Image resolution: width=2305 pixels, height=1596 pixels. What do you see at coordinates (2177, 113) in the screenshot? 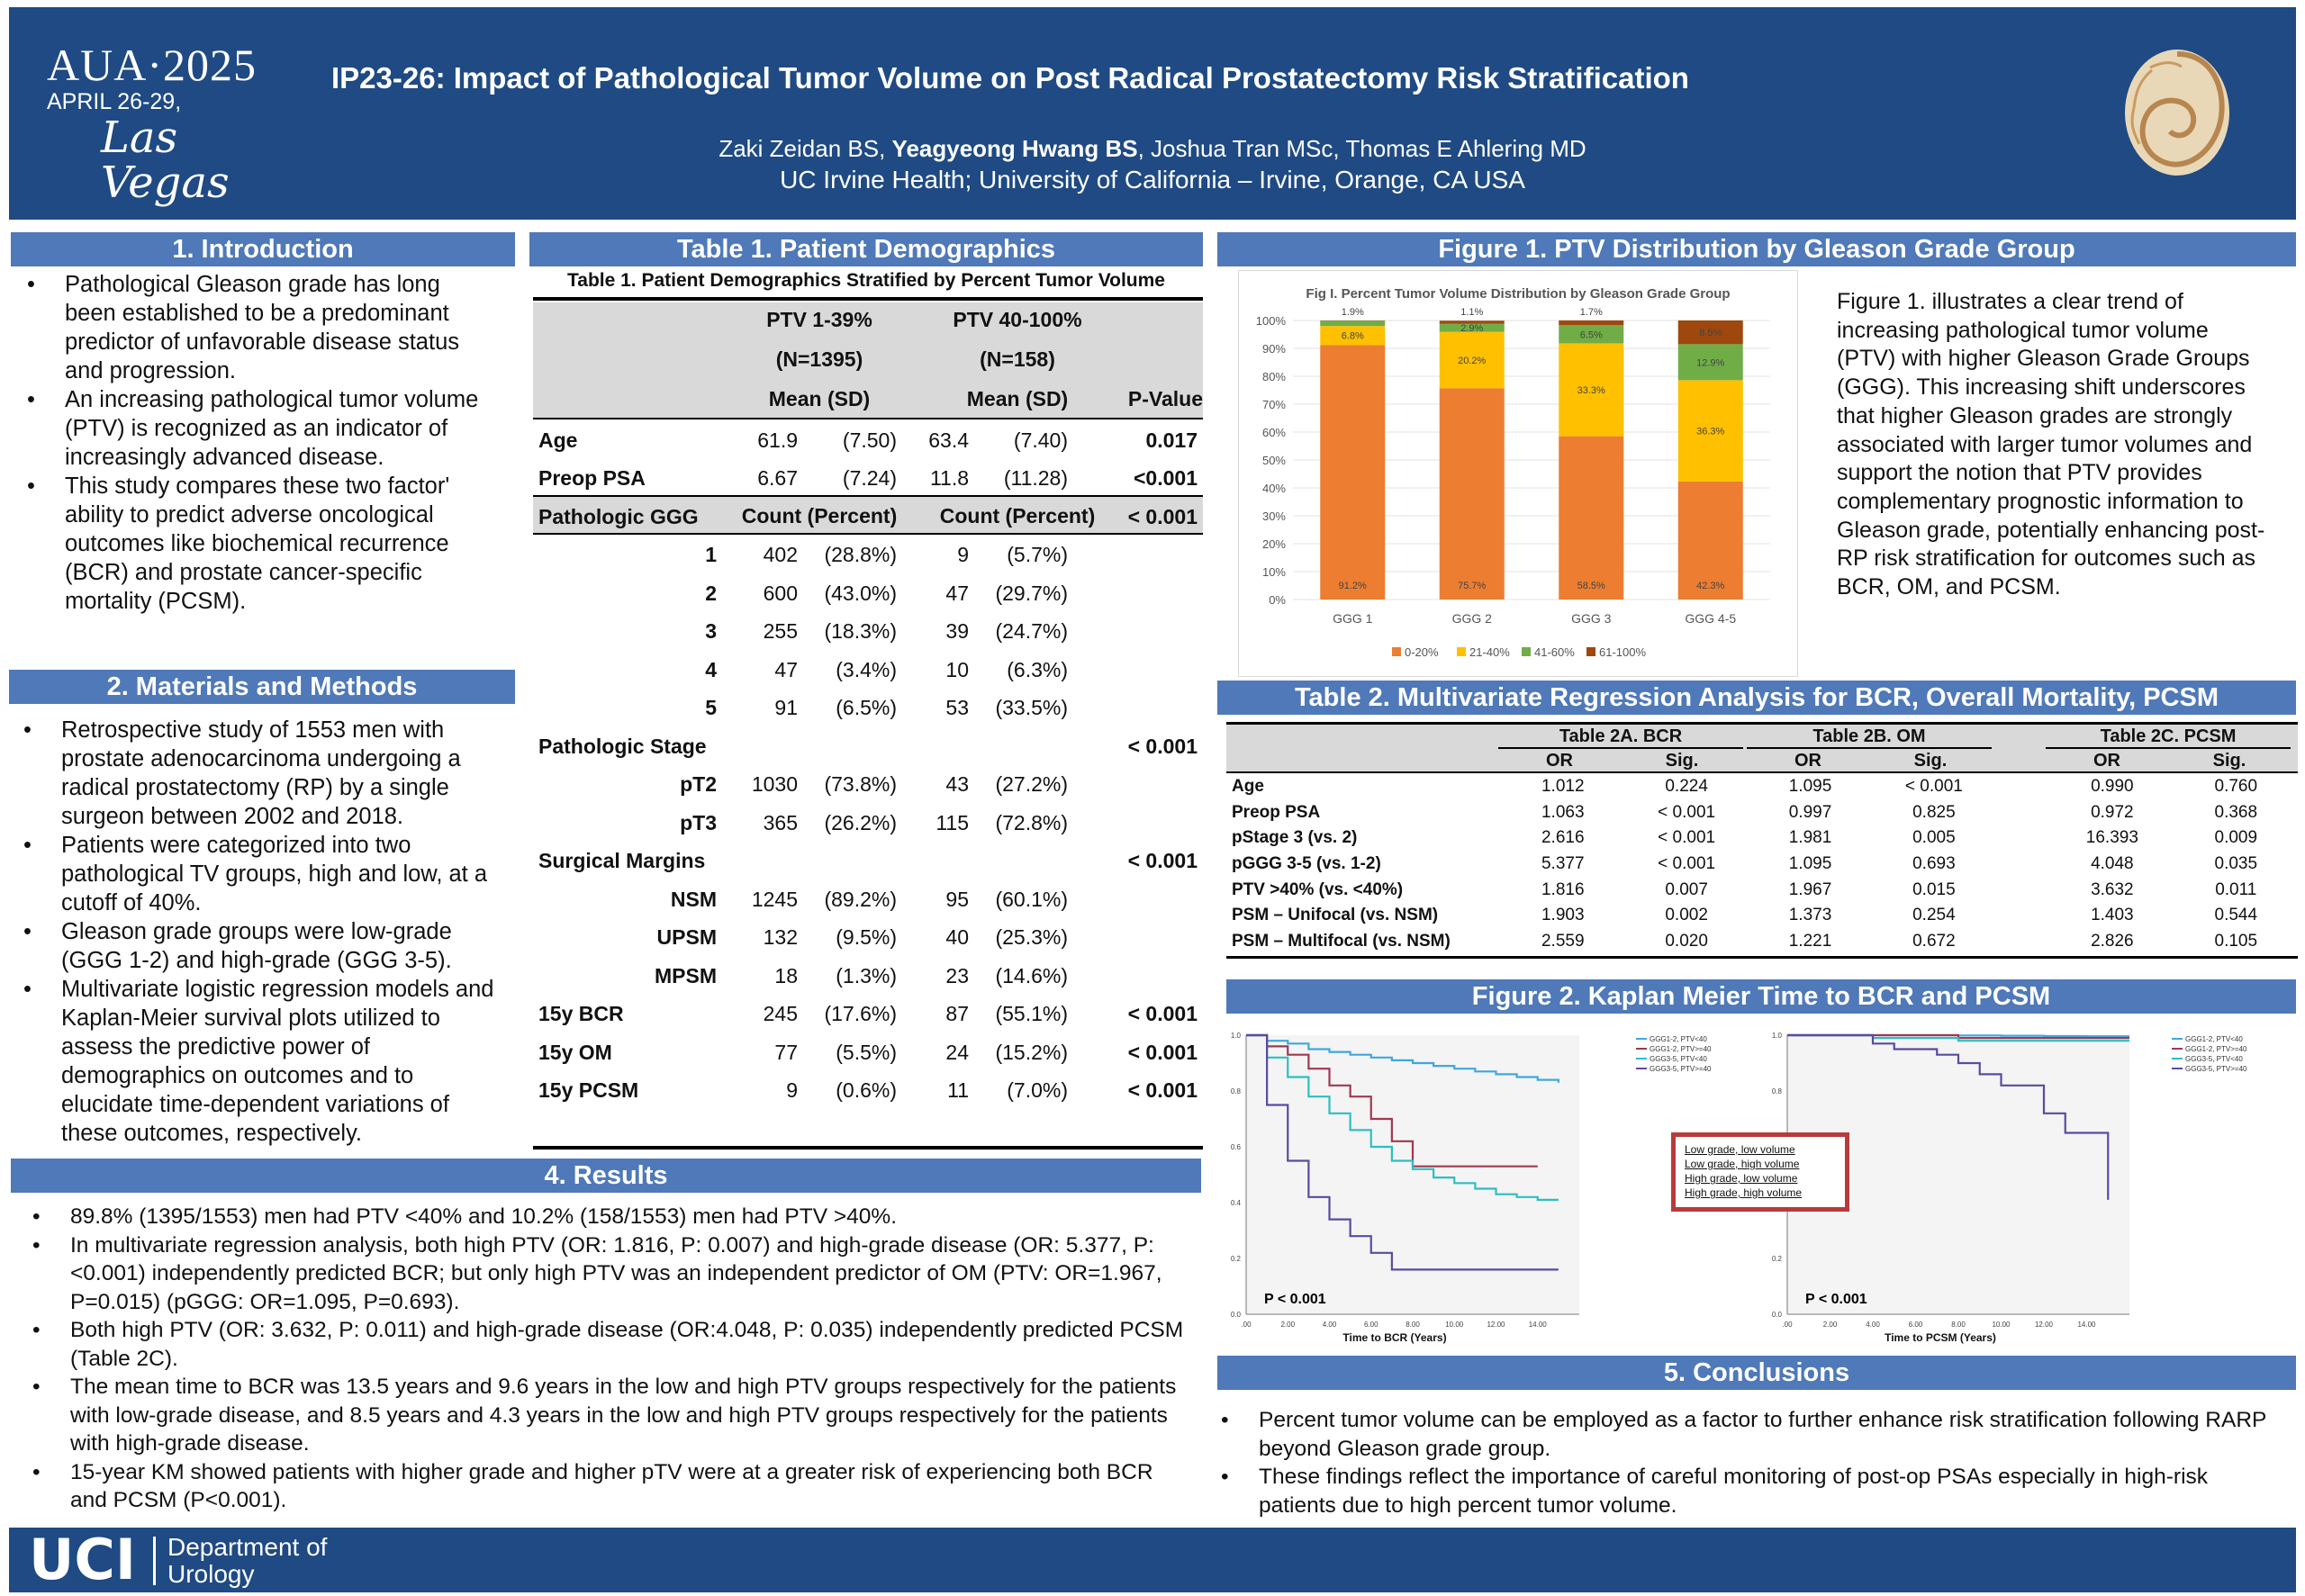
I see `nautilus-shell-icon` at bounding box center [2177, 113].